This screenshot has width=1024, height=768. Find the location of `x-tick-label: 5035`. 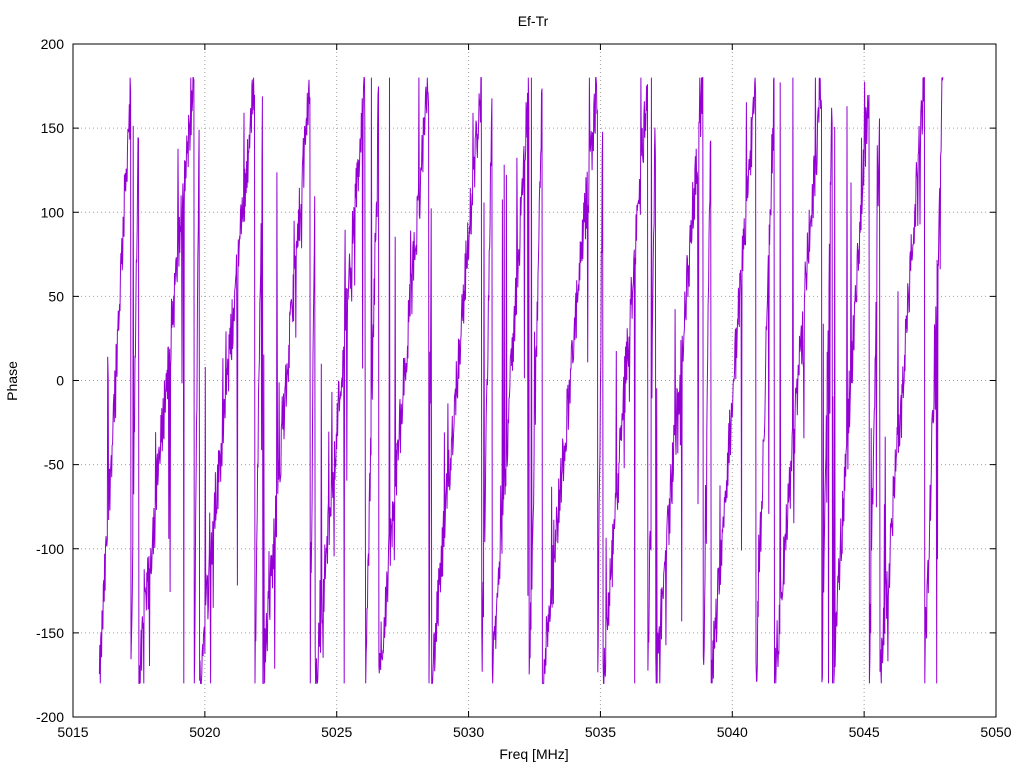

x-tick-label: 5035 is located at coordinates (600, 732).